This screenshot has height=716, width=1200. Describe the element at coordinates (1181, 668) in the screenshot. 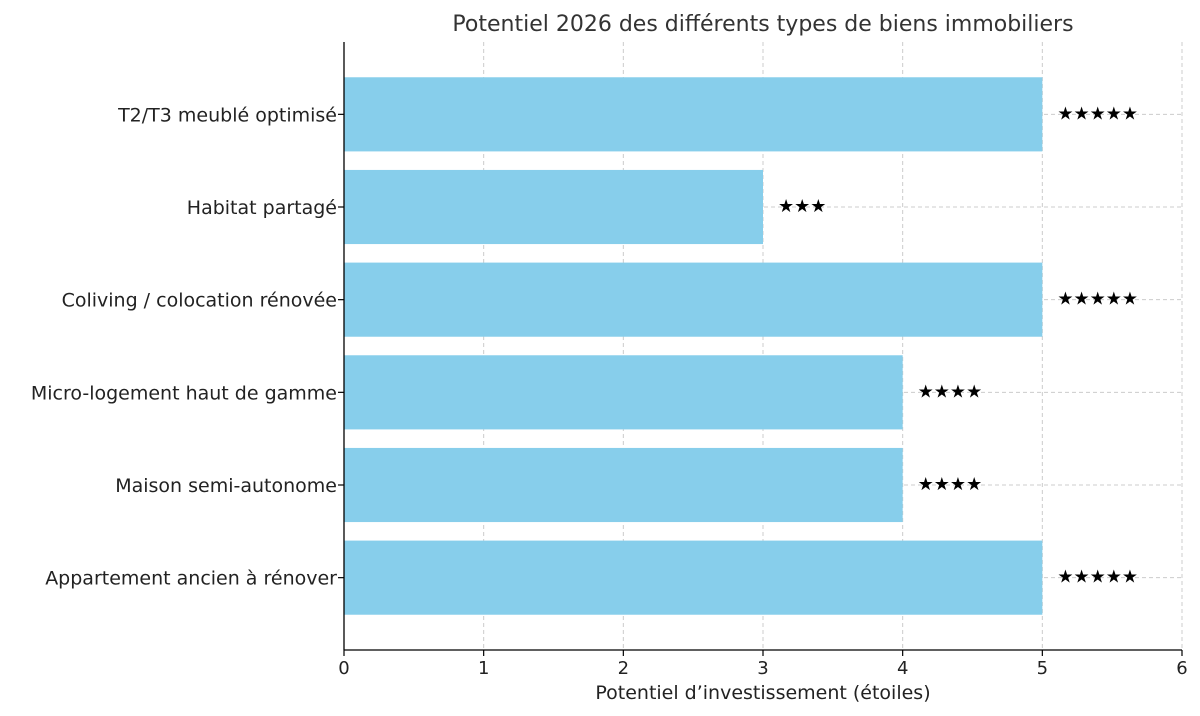

I see `x-tick-label: 6` at that location.